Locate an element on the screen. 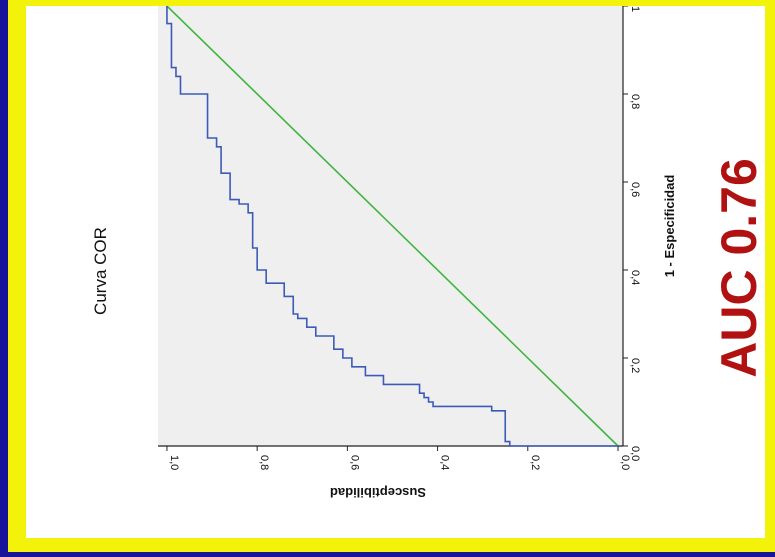 The image size is (775, 557). y-tick-label: 0,0 is located at coordinates (625, 462).